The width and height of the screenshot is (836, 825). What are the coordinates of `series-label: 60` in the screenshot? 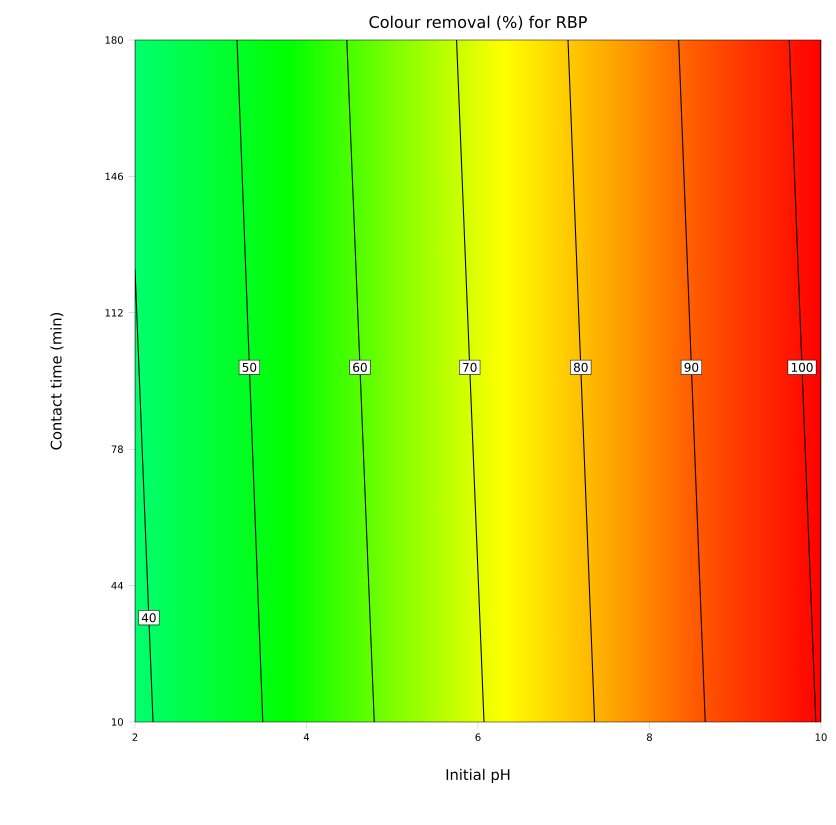 It's located at (360, 367).